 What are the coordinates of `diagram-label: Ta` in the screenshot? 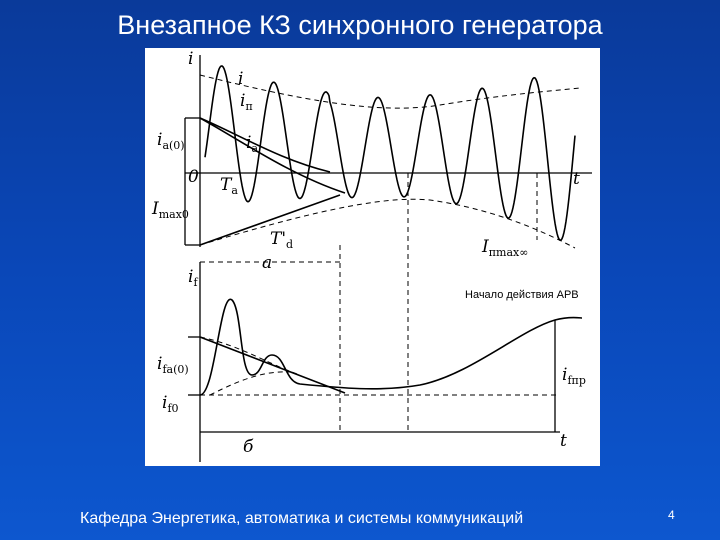 It's located at (229, 186).